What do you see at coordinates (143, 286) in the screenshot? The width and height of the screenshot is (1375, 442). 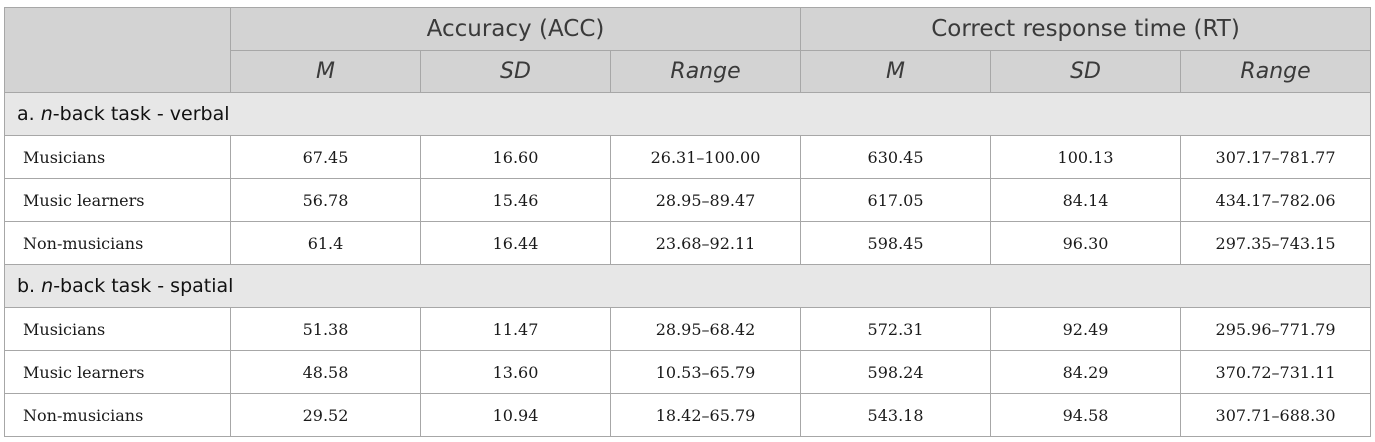 I see `section-suffix: -back task - spatial` at bounding box center [143, 286].